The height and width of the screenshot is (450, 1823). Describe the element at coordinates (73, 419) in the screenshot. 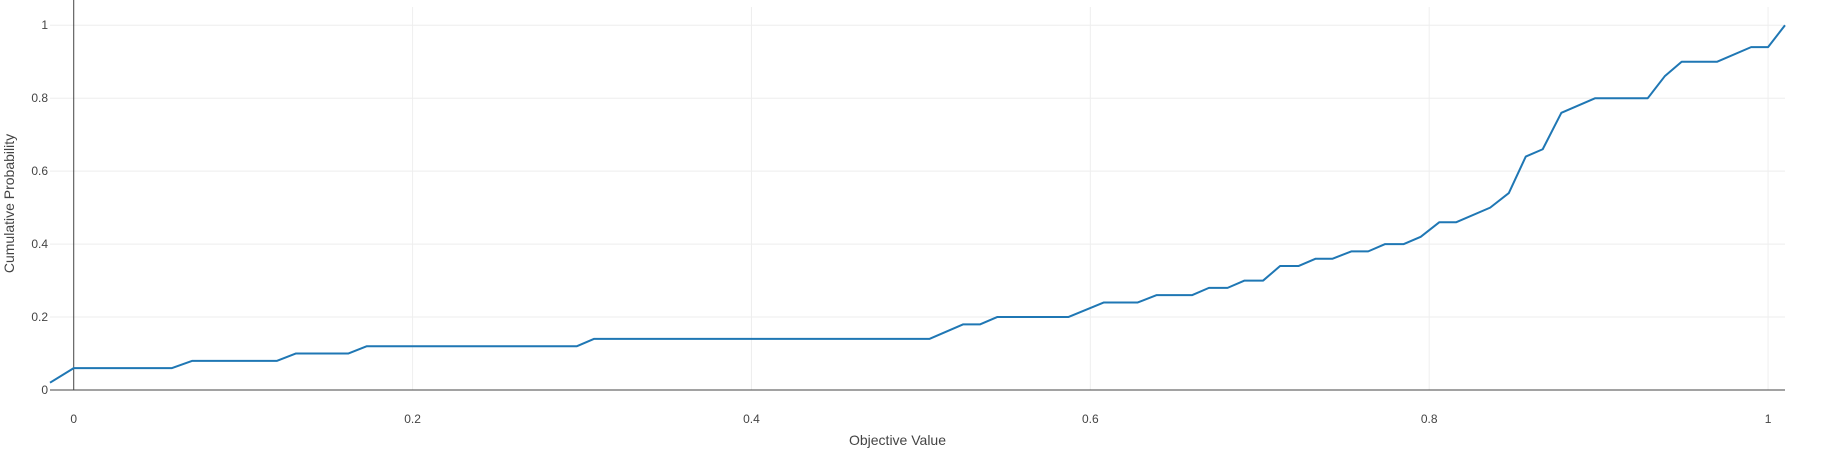

I see `x-tick-label: 0` at that location.